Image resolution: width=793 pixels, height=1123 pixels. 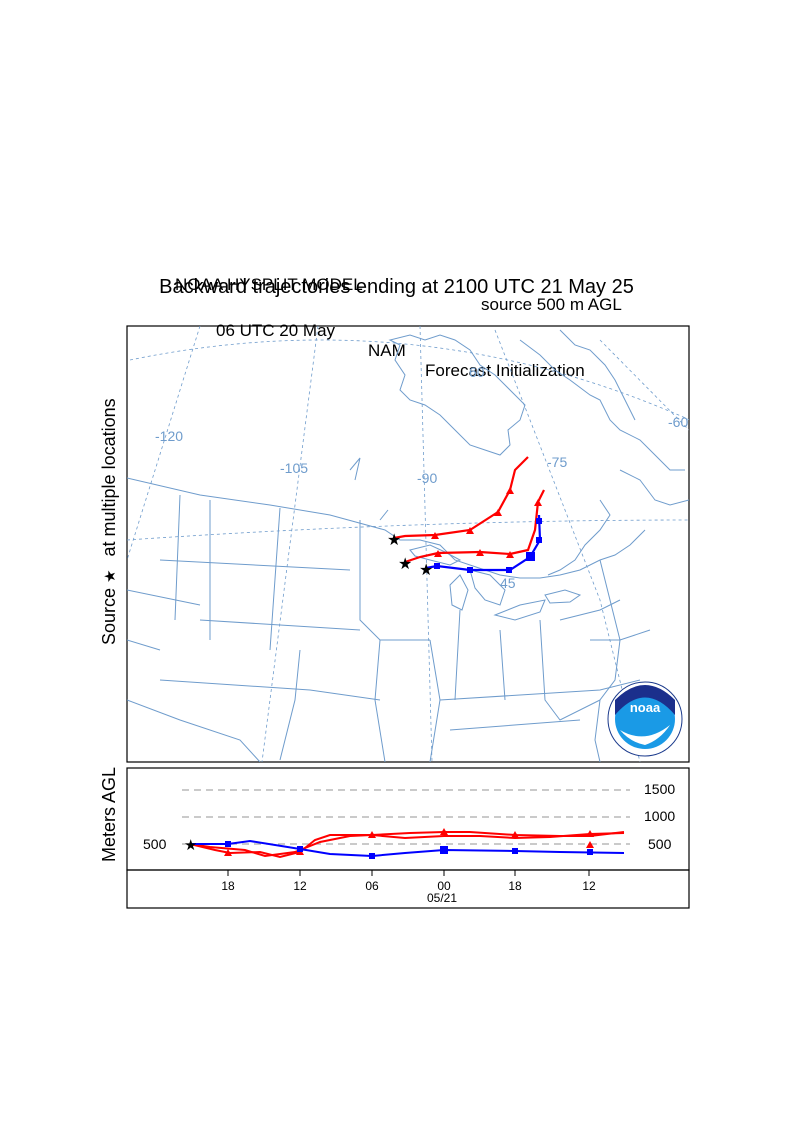 What do you see at coordinates (551, 304) in the screenshot?
I see `source-height: source 500 m AGL` at bounding box center [551, 304].